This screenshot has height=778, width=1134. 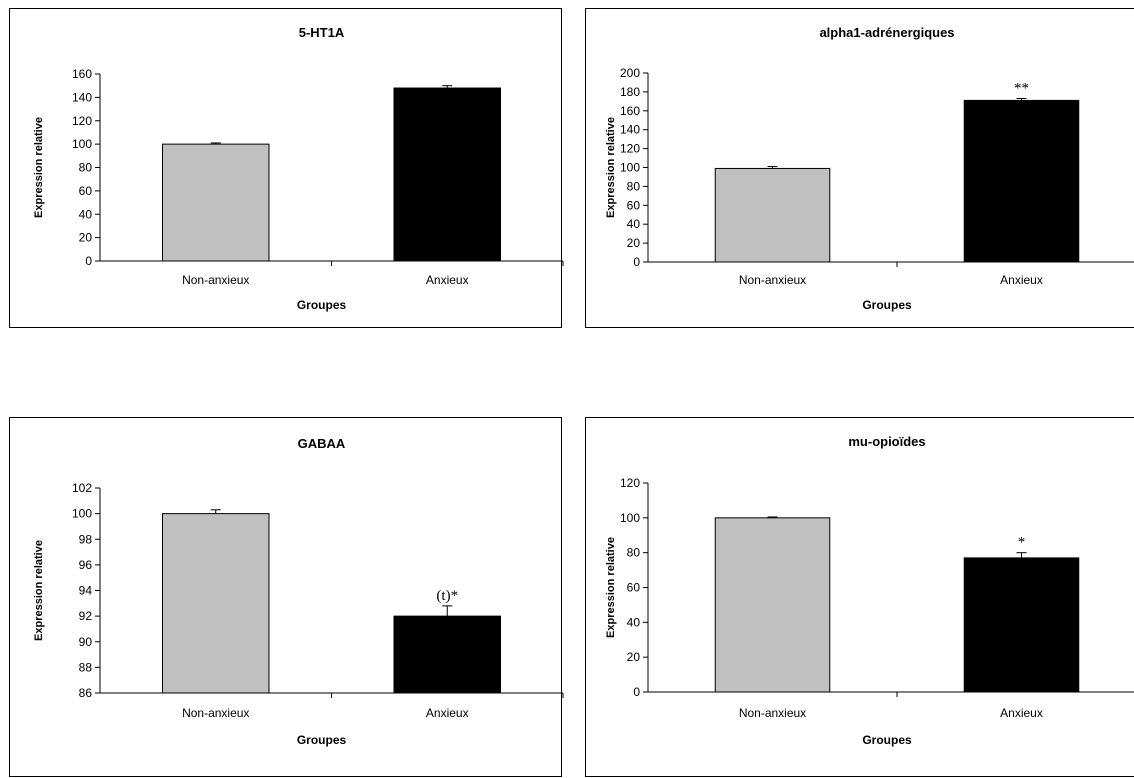 What do you see at coordinates (636, 692) in the screenshot?
I see `y-tick-label-4: 0` at bounding box center [636, 692].